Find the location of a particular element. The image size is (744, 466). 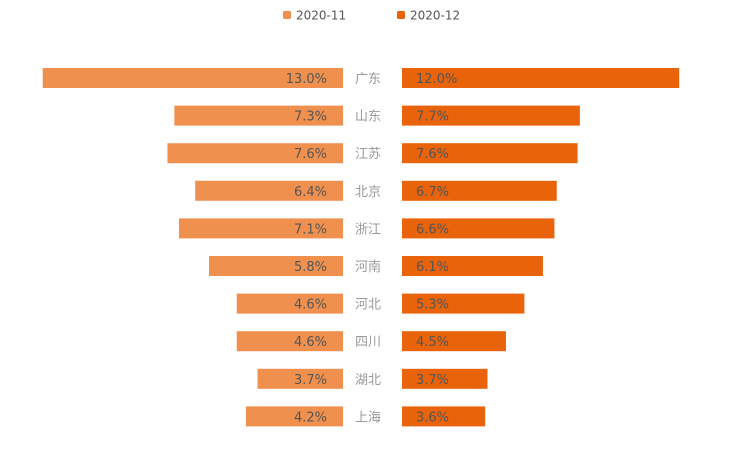

category-label-0: 广东 is located at coordinates (368, 79).